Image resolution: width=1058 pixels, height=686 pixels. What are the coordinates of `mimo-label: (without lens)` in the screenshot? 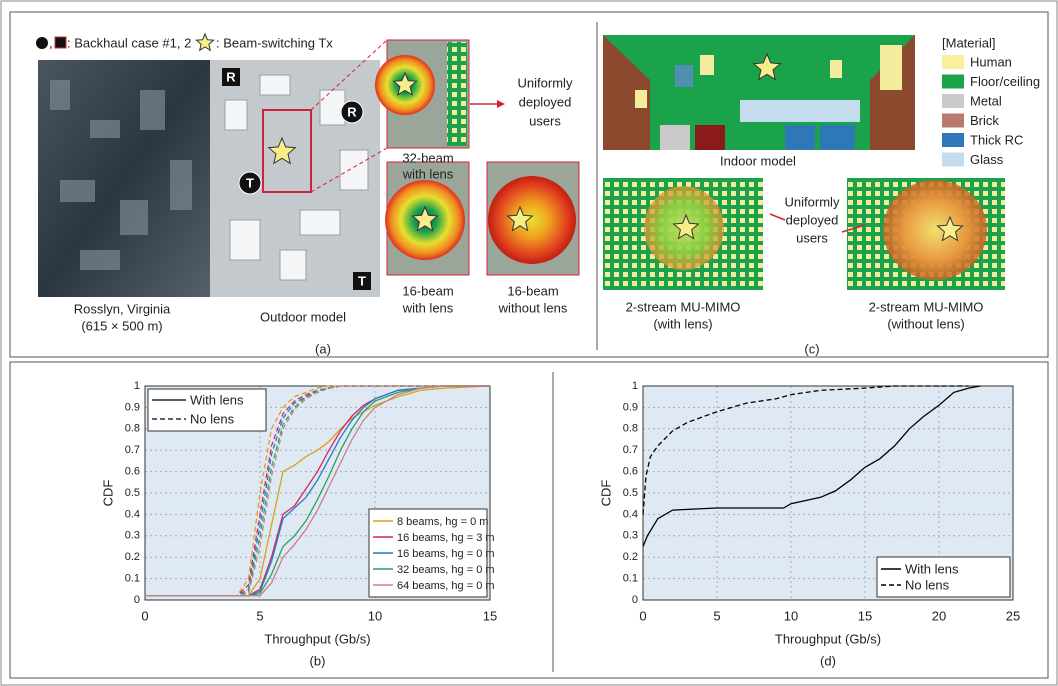 It's located at (925, 323).